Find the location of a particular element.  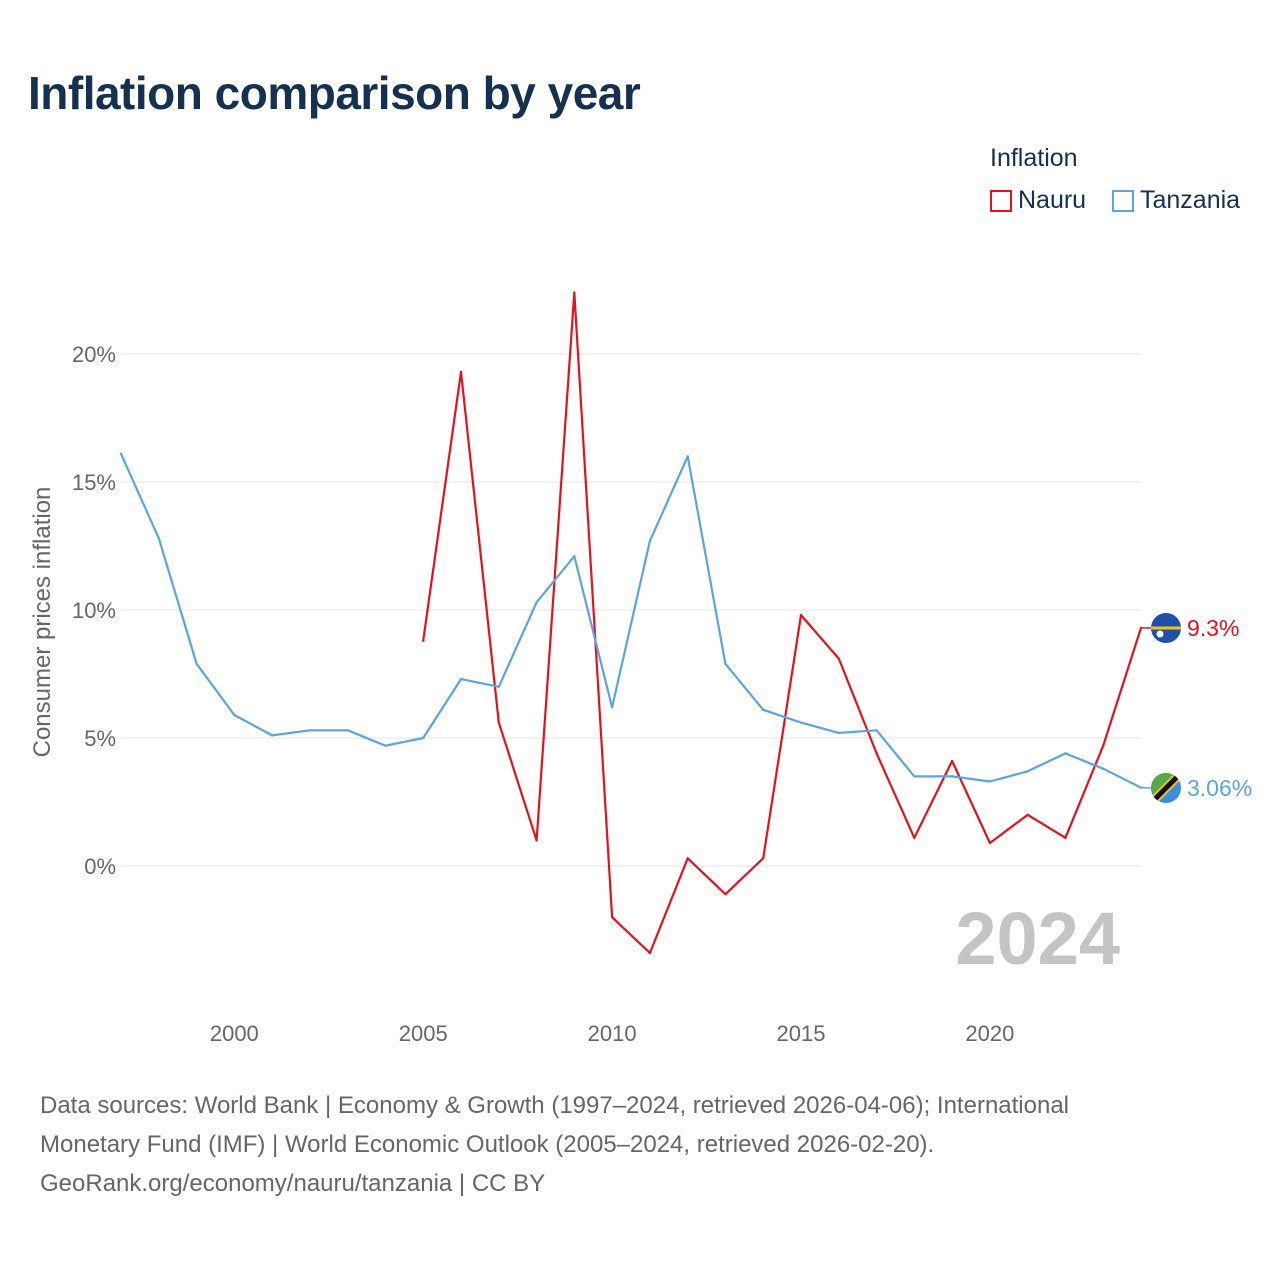

y-tick-label: 5% is located at coordinates (100, 738).